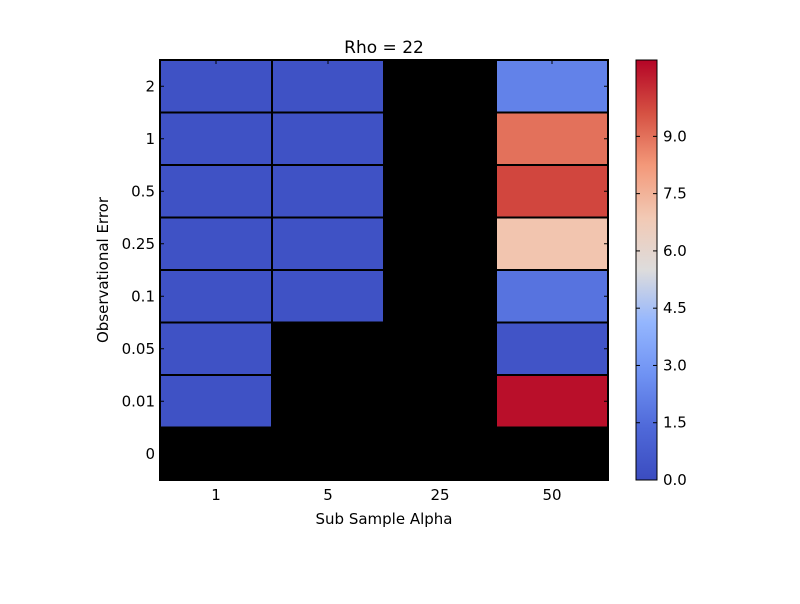 This screenshot has width=800, height=604. Describe the element at coordinates (150, 454) in the screenshot. I see `y-tick-label: 0` at that location.